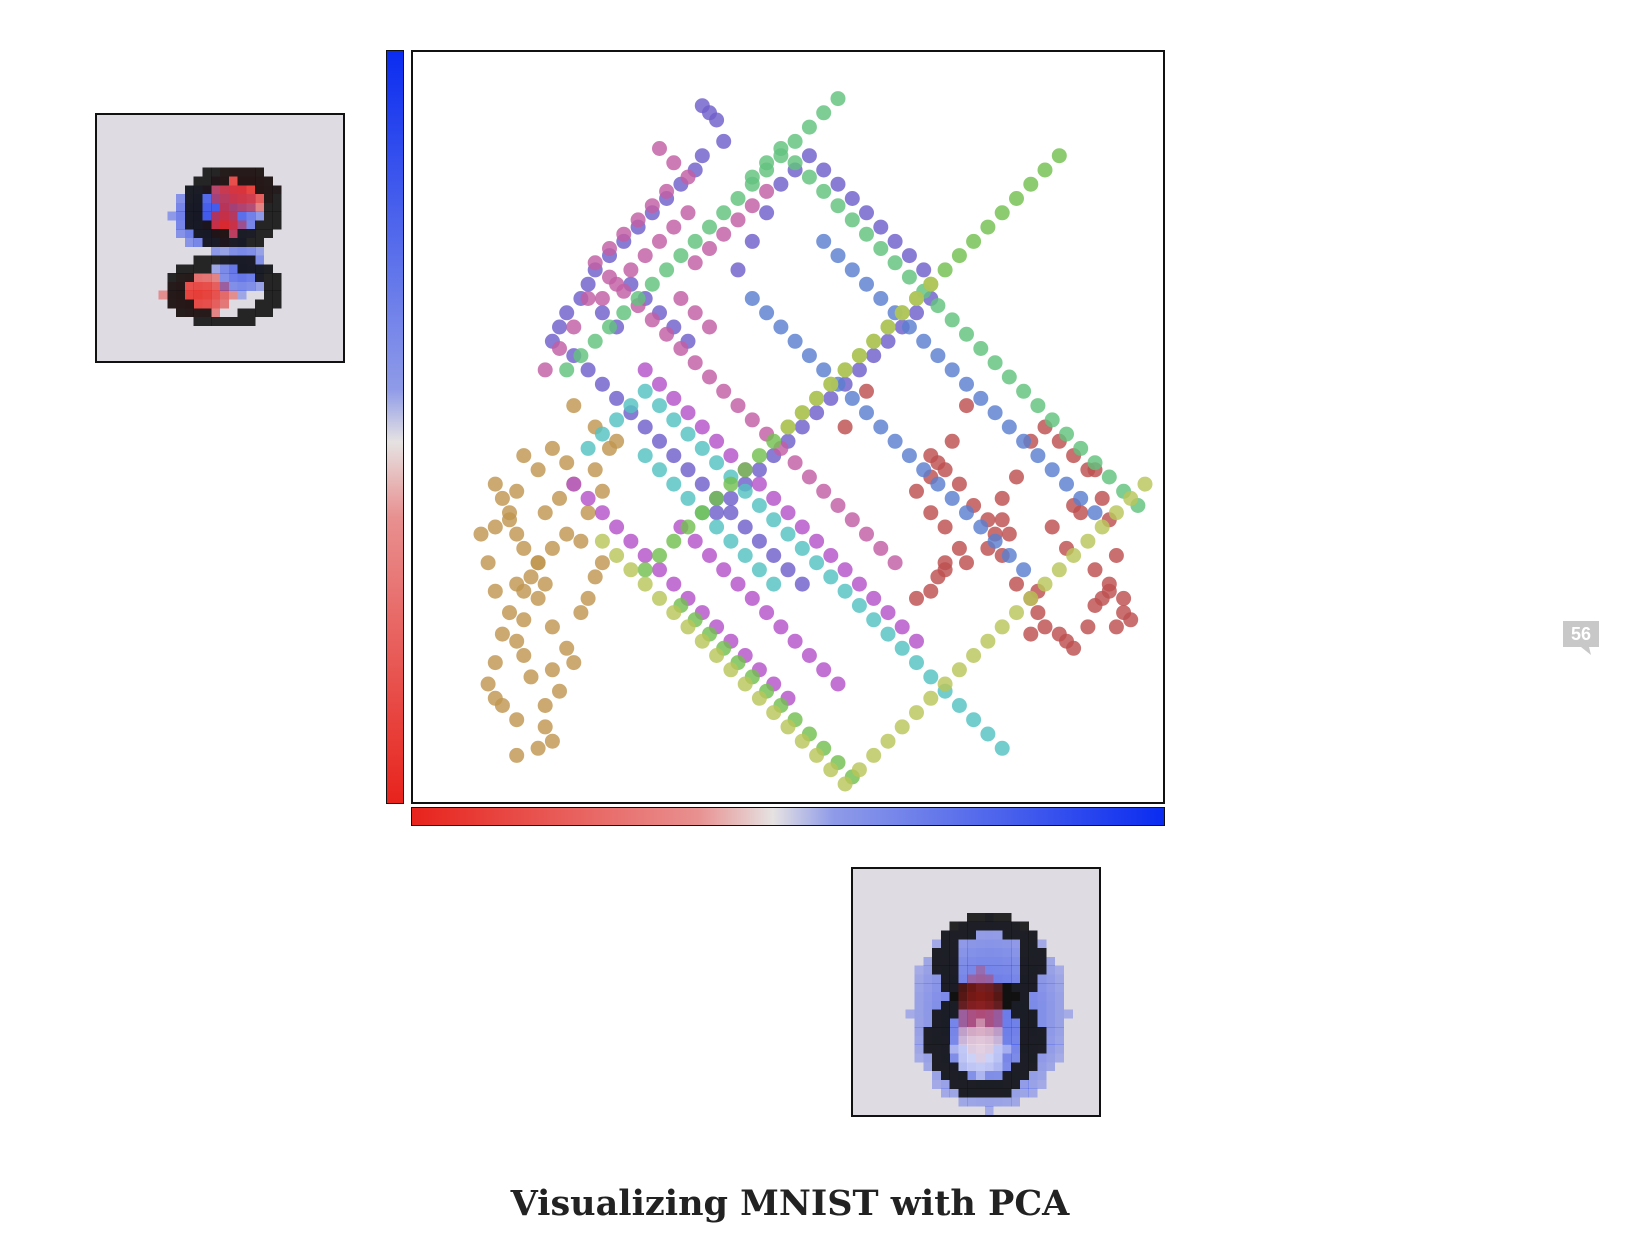 This screenshot has height=1248, width=1632. What do you see at coordinates (788, 816) in the screenshot?
I see `x-axis-color-bar` at bounding box center [788, 816].